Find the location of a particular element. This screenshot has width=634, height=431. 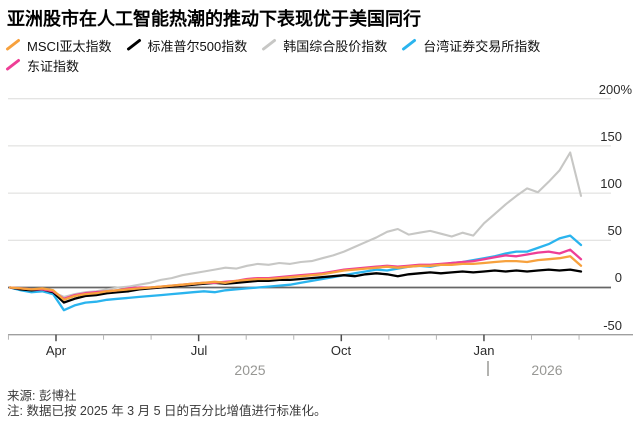

legend-item-sp500: 标准普尔500指数 is located at coordinates (187, 45).